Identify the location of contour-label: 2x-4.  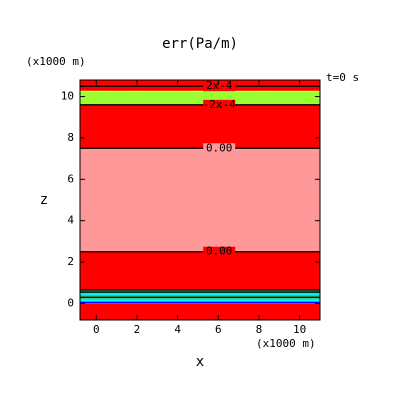
(219, 85).